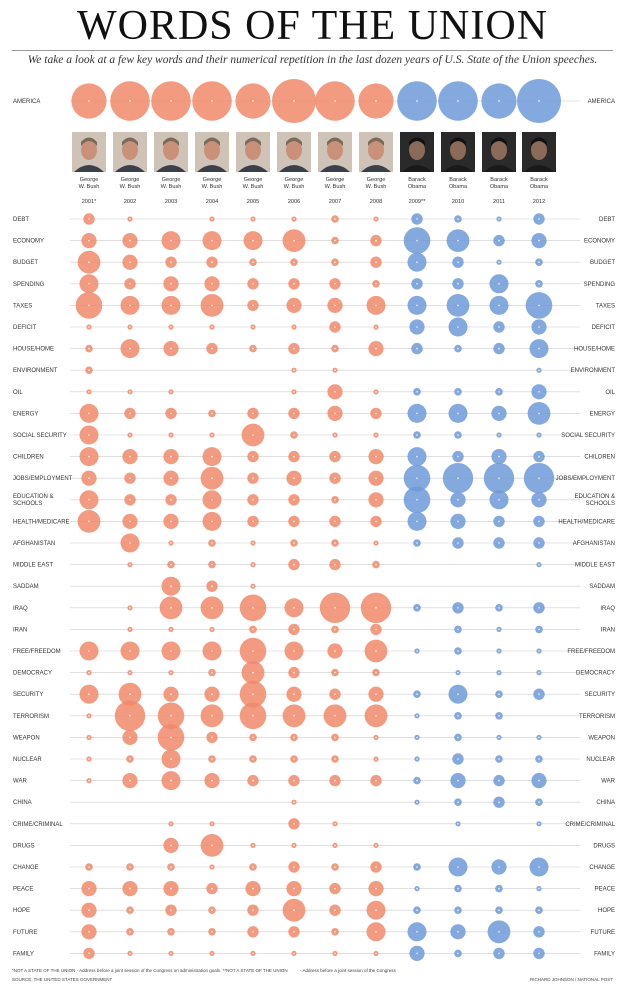 The width and height of the screenshot is (625, 993). What do you see at coordinates (594, 544) in the screenshot?
I see `row-label-right: AFGHANISTAN` at bounding box center [594, 544].